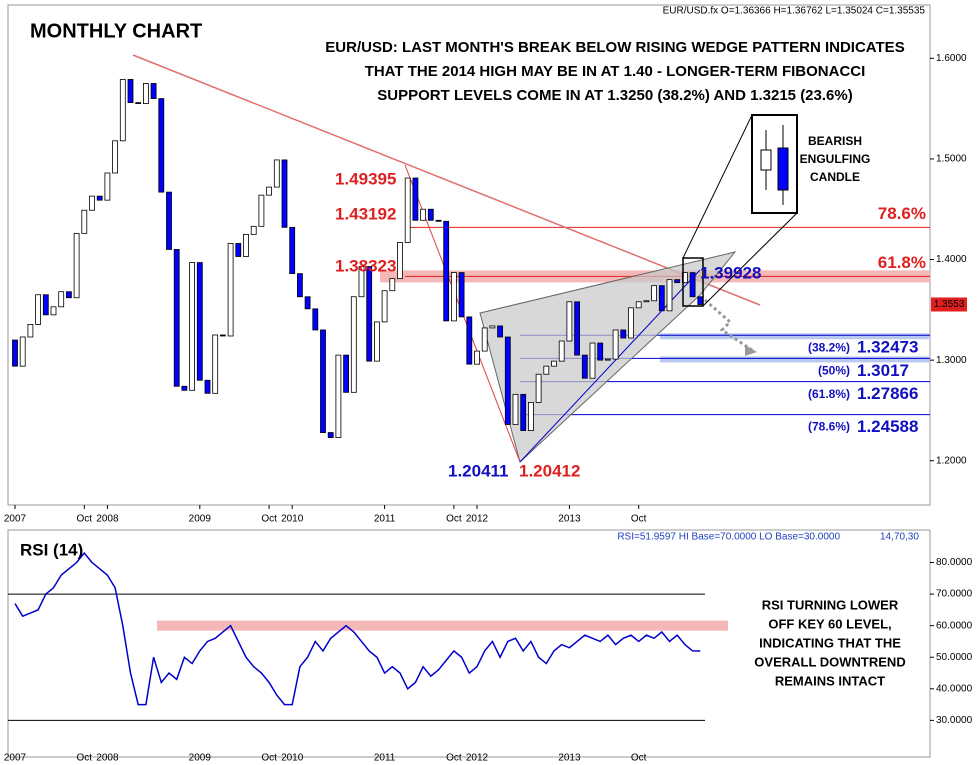 This screenshot has width=978, height=765. Describe the element at coordinates (693, 282) in the screenshot. I see `zoom-box` at that location.